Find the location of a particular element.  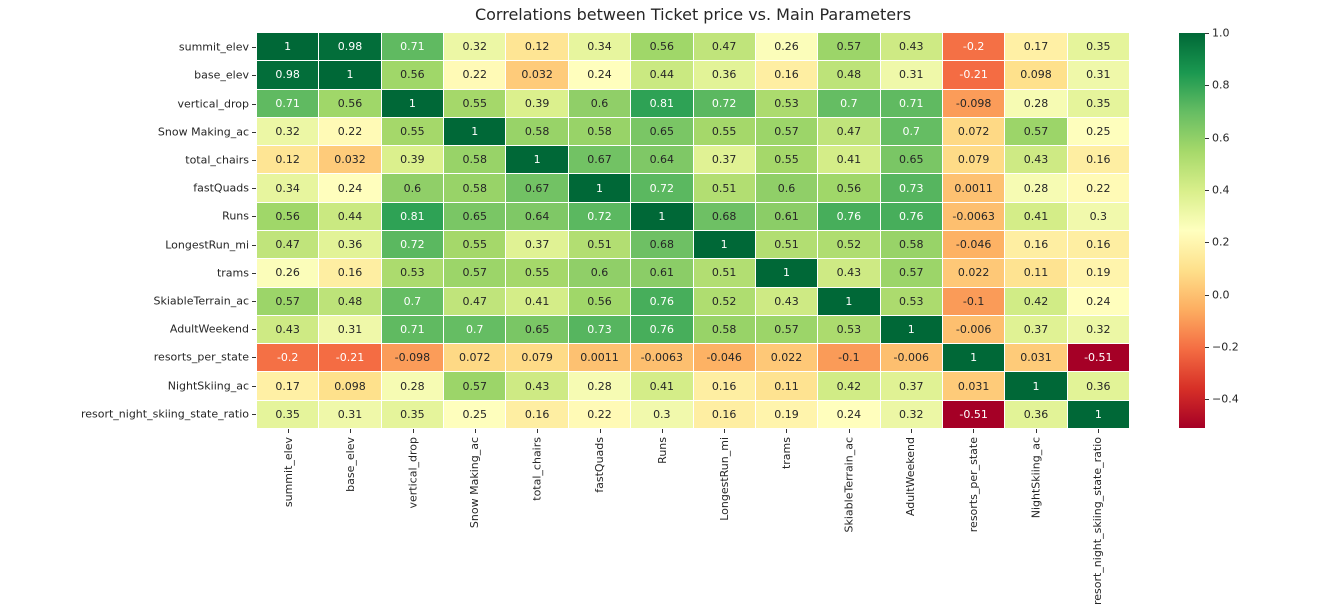

x-tick-label: NightSkiing_ac is located at coordinates (1036, 478).